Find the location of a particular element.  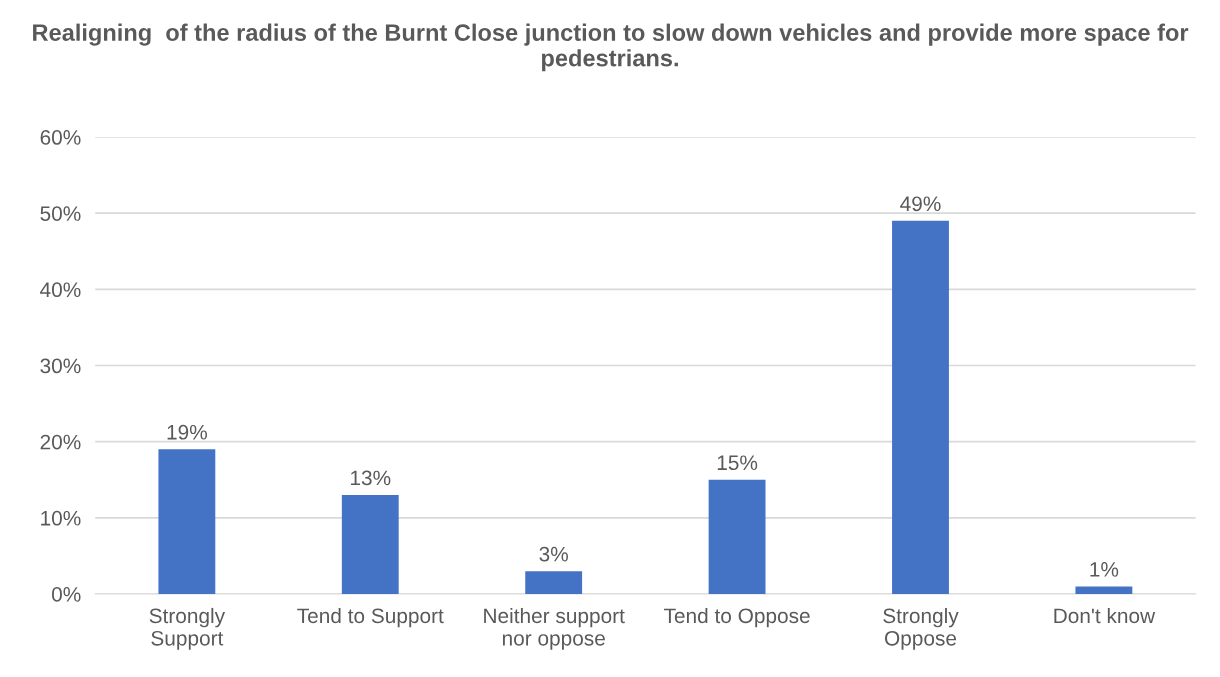

y-tick-label: 10% is located at coordinates (61, 518).